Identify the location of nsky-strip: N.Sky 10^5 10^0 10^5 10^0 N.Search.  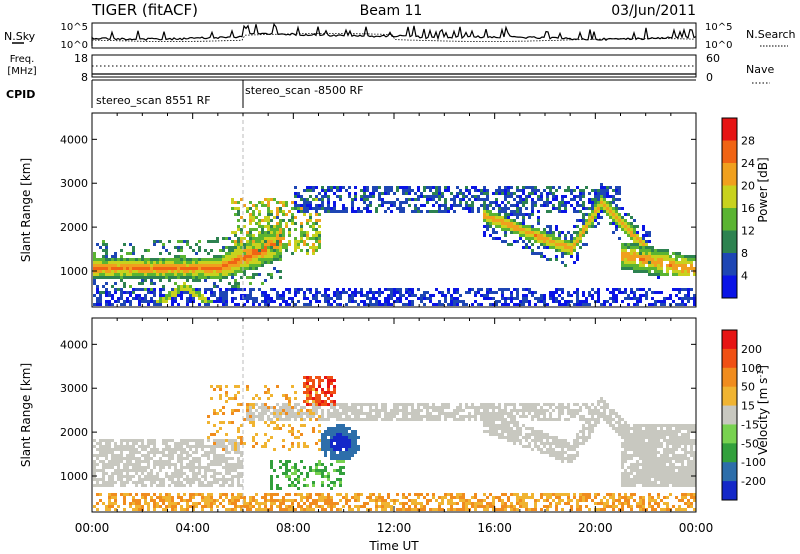
(400, 36).